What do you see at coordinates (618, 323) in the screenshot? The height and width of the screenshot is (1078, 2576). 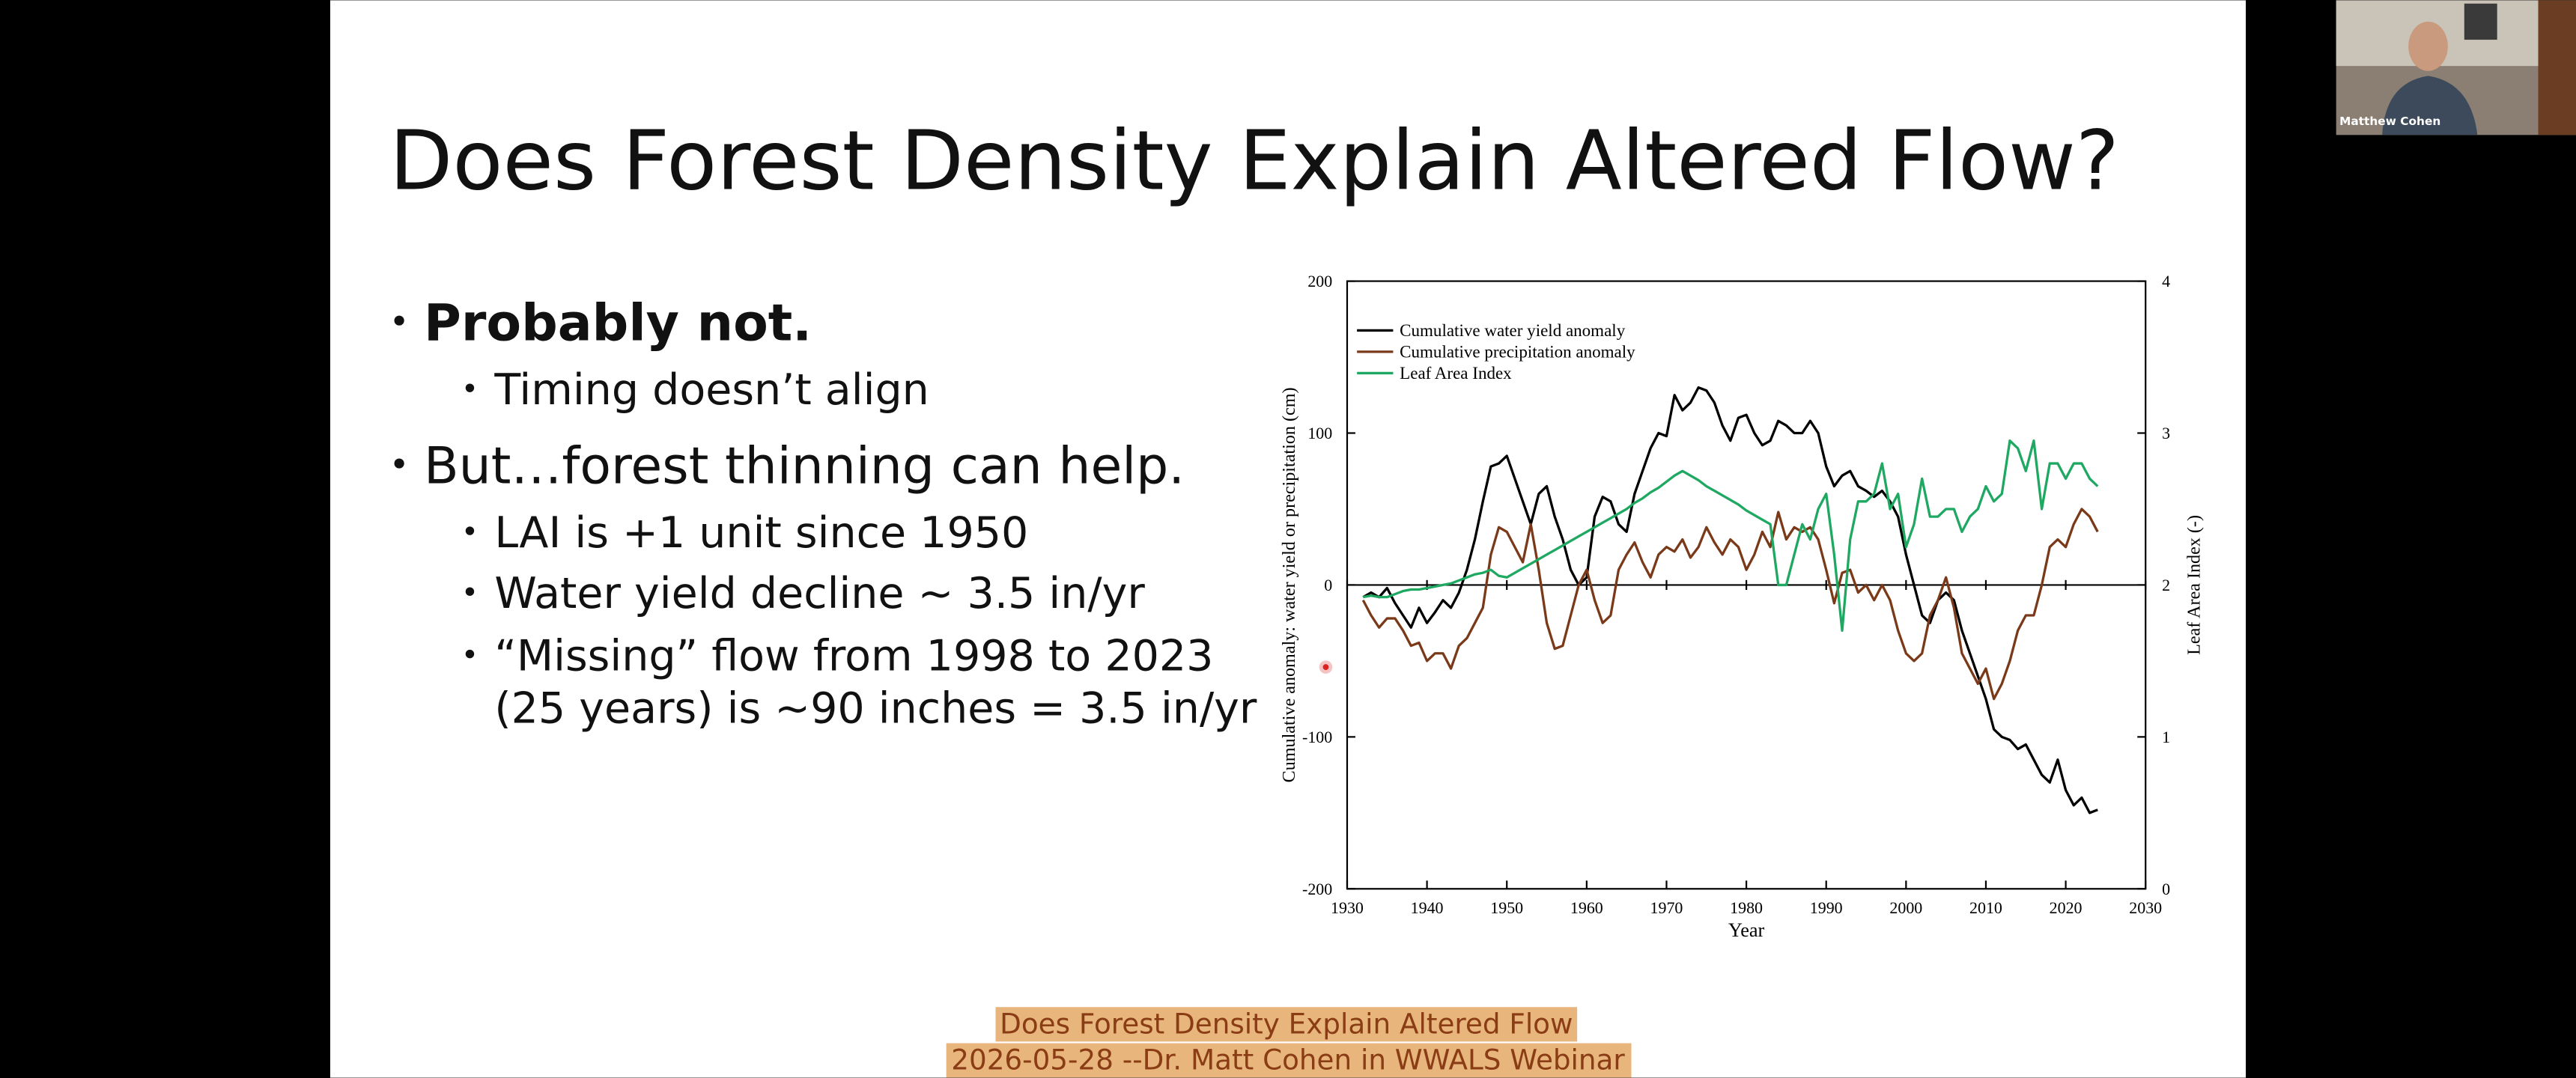 I see `bullet: Probably not.` at bounding box center [618, 323].